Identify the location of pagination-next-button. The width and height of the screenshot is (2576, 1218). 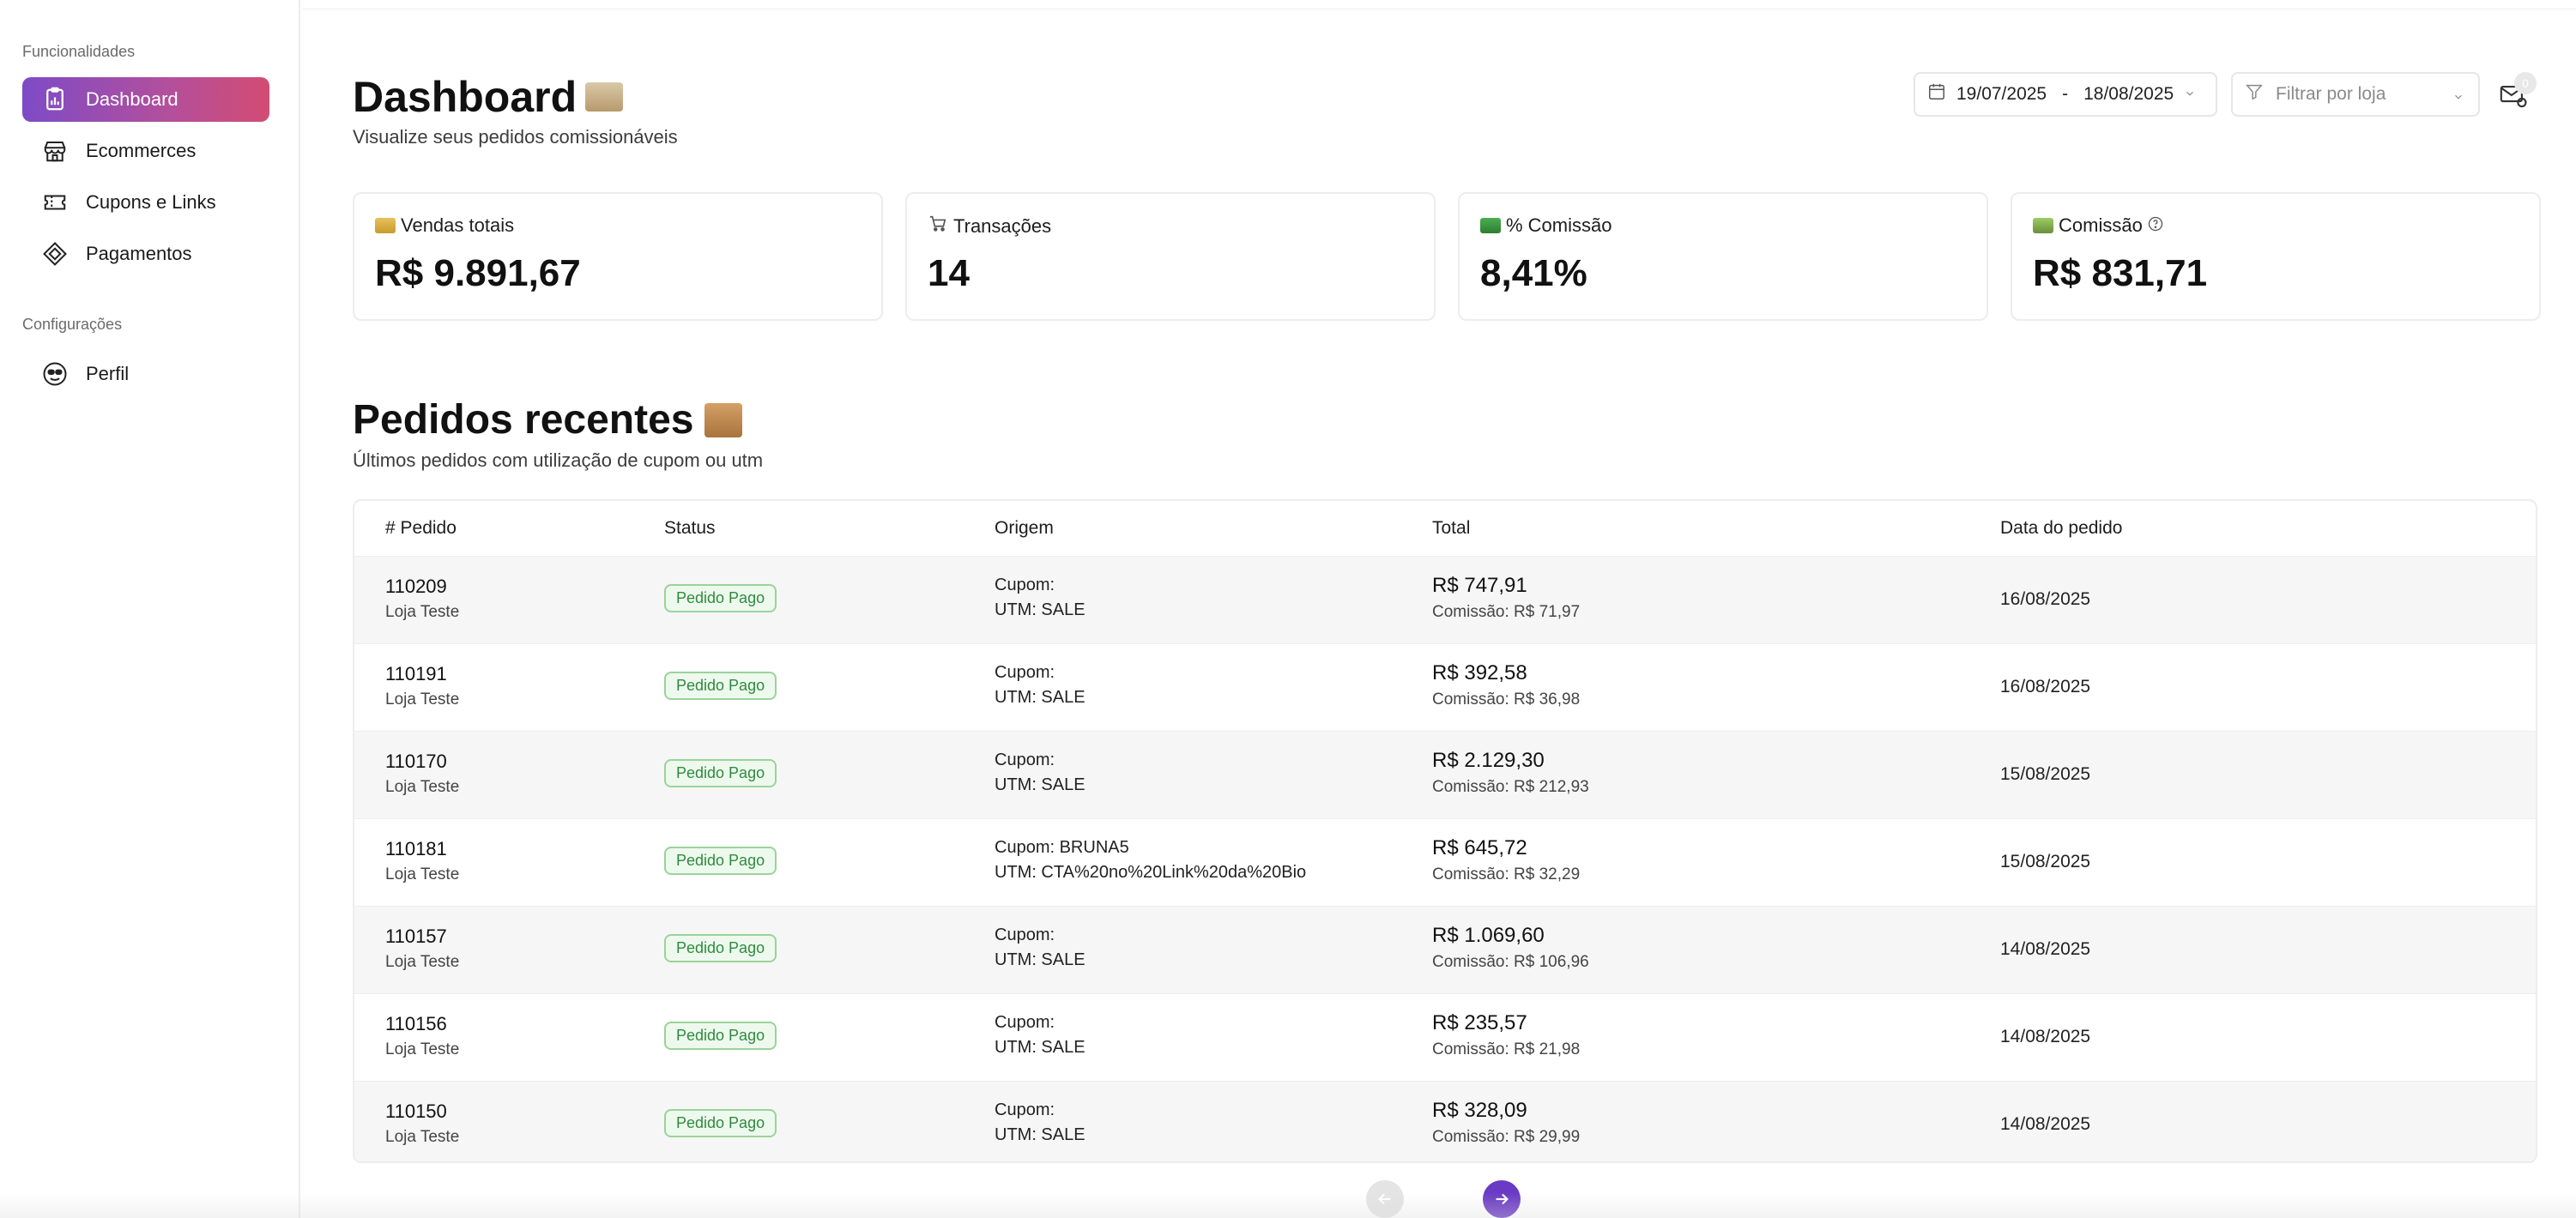
(1502, 1199).